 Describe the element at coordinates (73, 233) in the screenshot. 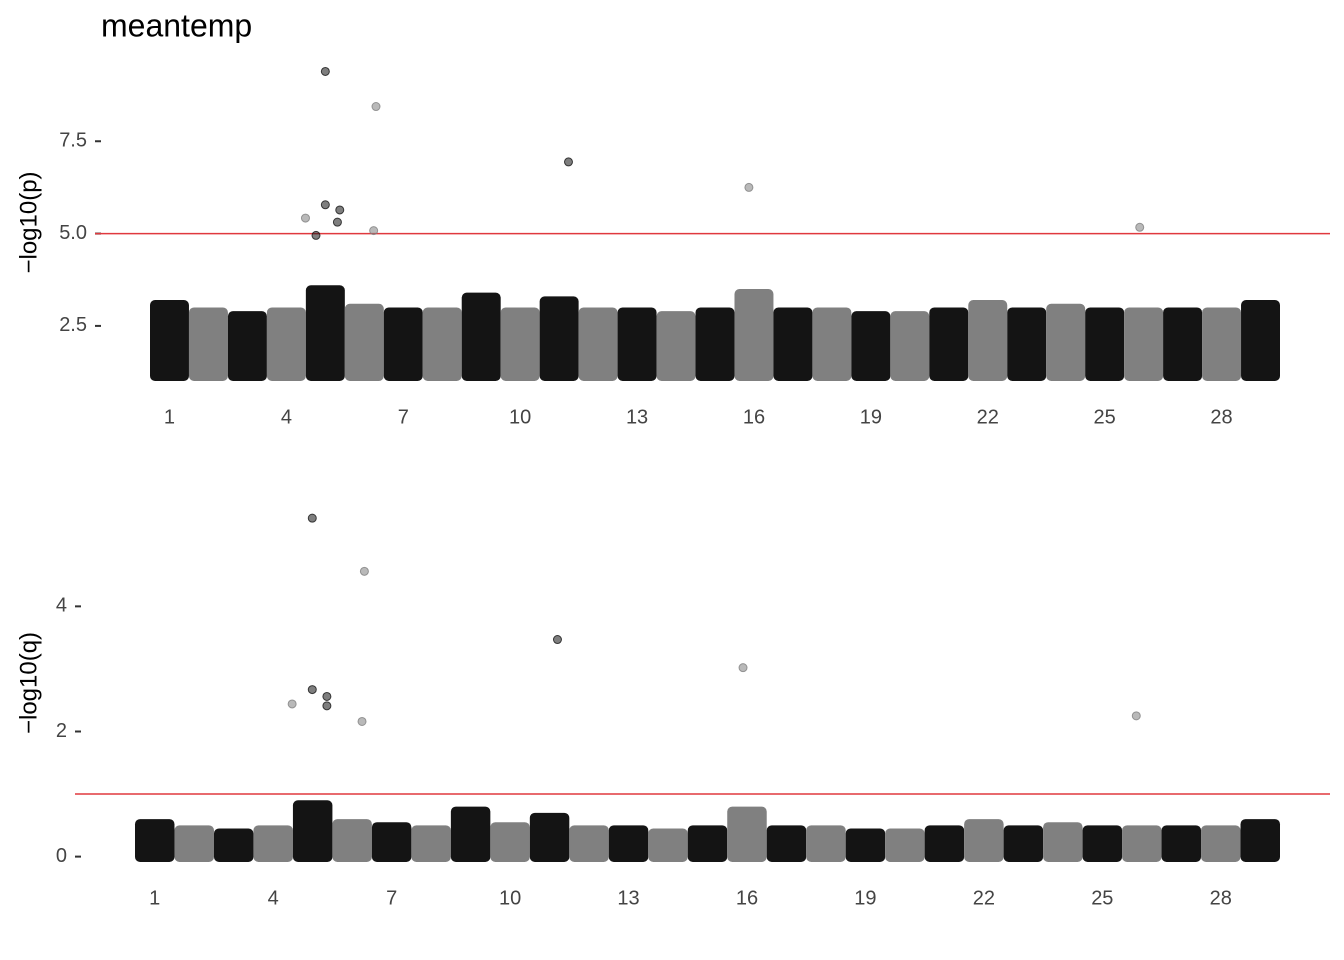

I see `y-tick-label: 5.0` at that location.